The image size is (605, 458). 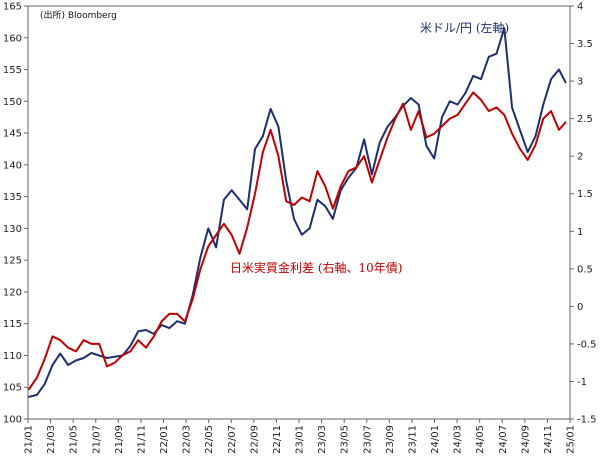 What do you see at coordinates (412, 439) in the screenshot?
I see `x-axis-tick-label: 23/11` at bounding box center [412, 439].